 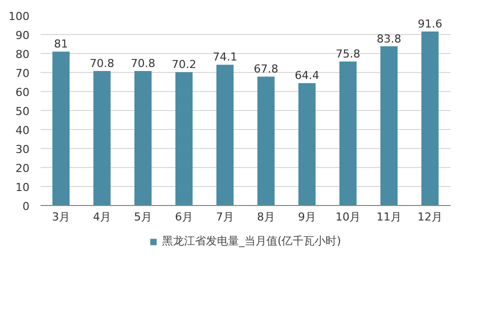 What do you see at coordinates (389, 39) in the screenshot?
I see `data-label: 83.8` at bounding box center [389, 39].